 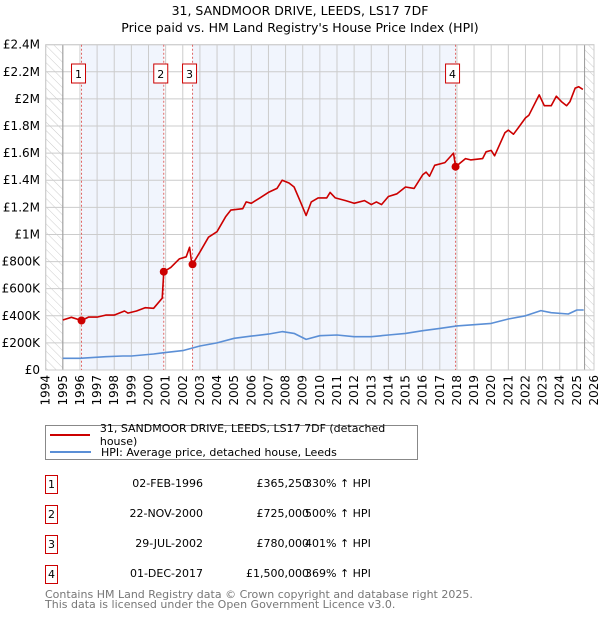 What do you see at coordinates (320, 390) in the screenshot?
I see `x-tick-label: 2010` at bounding box center [320, 390].